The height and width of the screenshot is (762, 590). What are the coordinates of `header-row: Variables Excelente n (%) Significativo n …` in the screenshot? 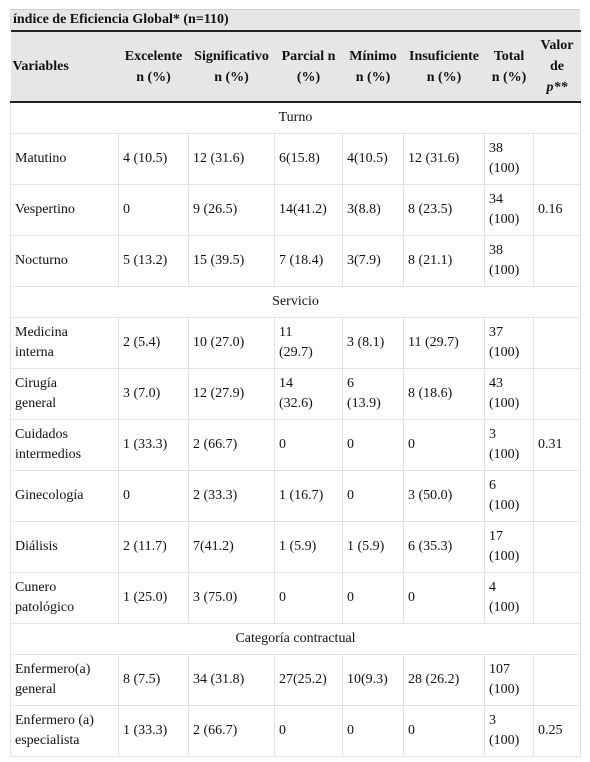 It's located at (295, 66).